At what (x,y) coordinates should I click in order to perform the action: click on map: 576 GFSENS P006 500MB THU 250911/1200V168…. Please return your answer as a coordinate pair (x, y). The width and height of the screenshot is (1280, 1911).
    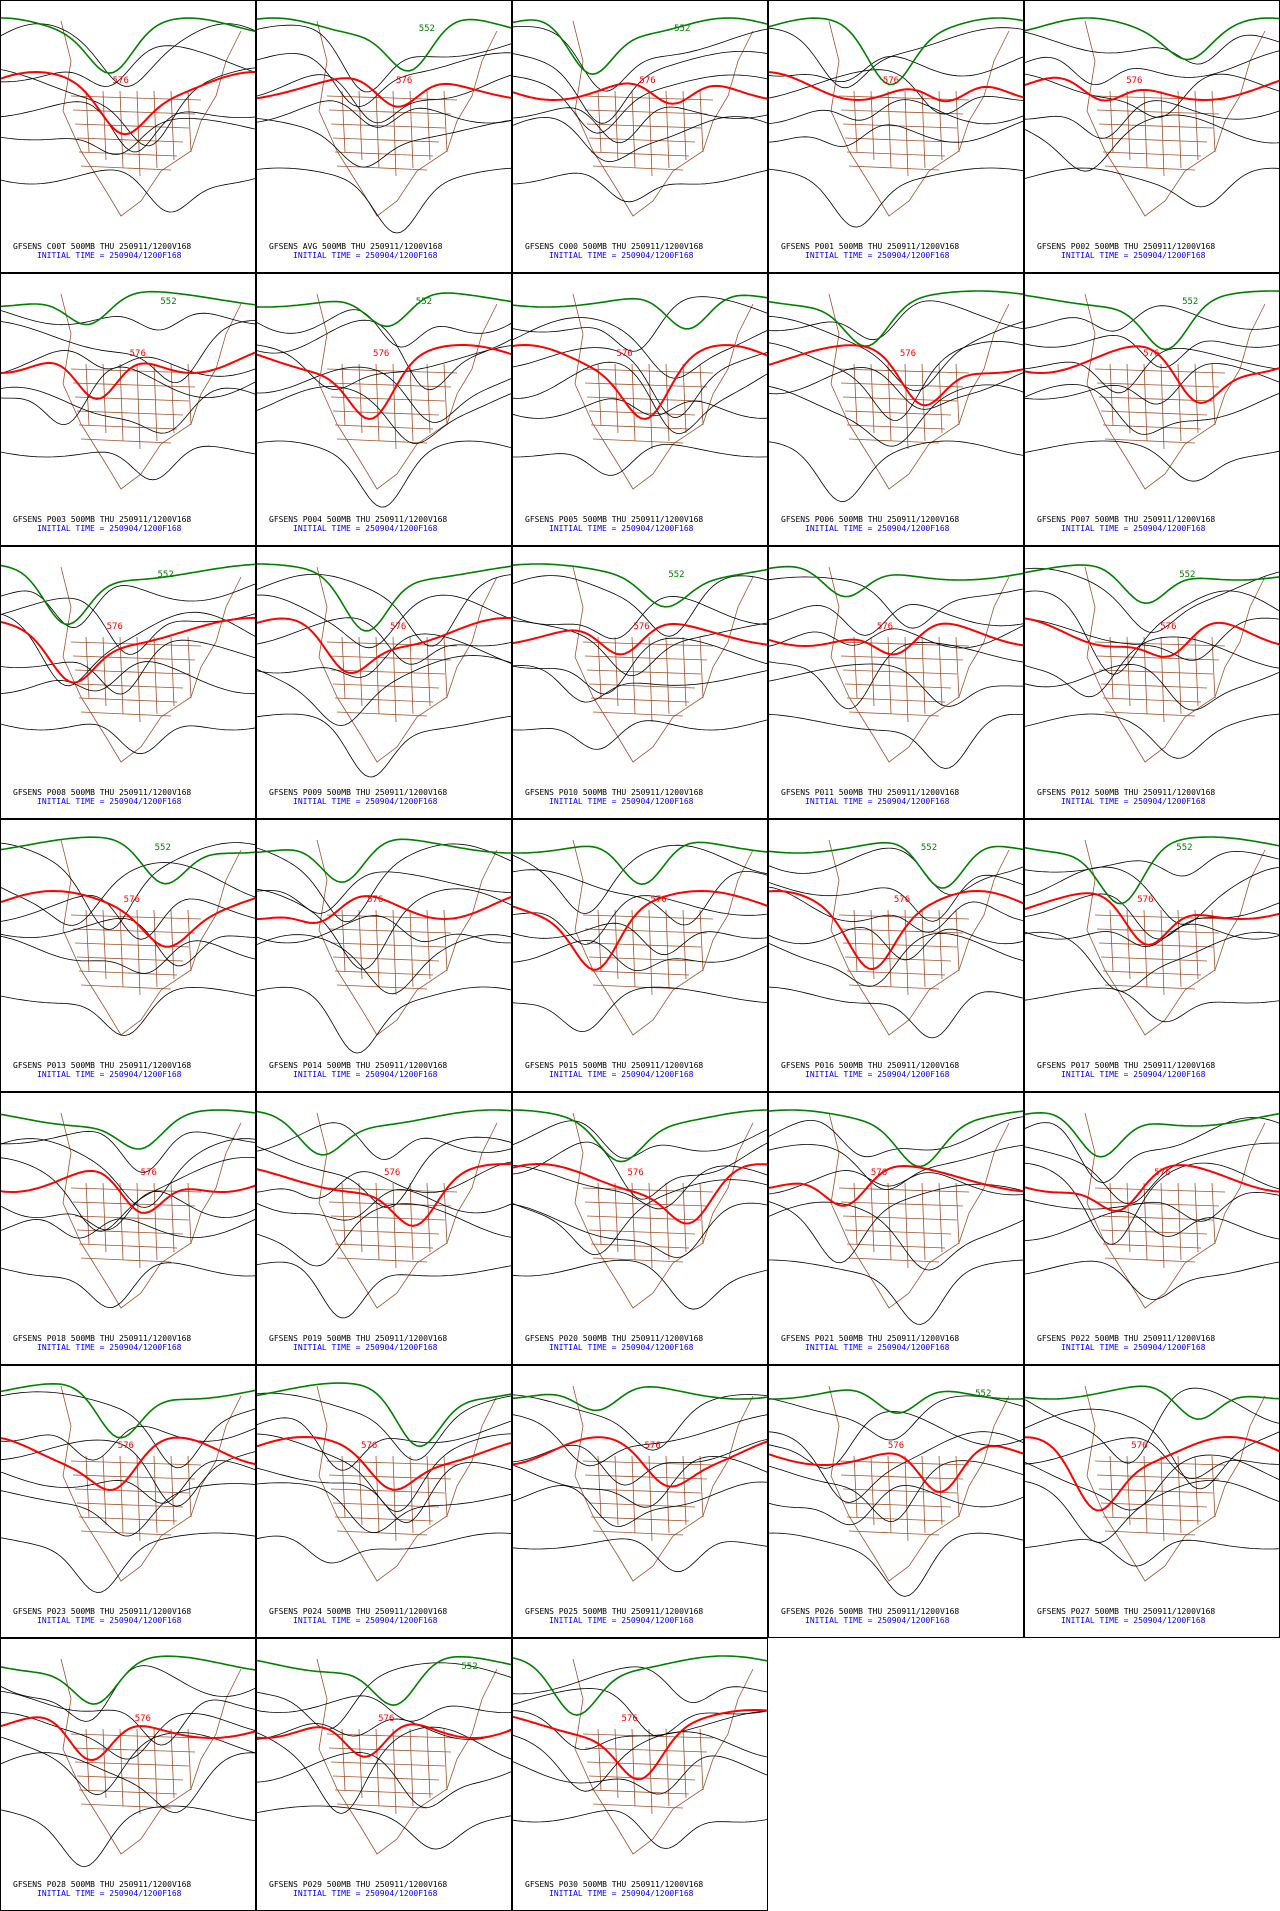
    Looking at the image, I should click on (897, 411).